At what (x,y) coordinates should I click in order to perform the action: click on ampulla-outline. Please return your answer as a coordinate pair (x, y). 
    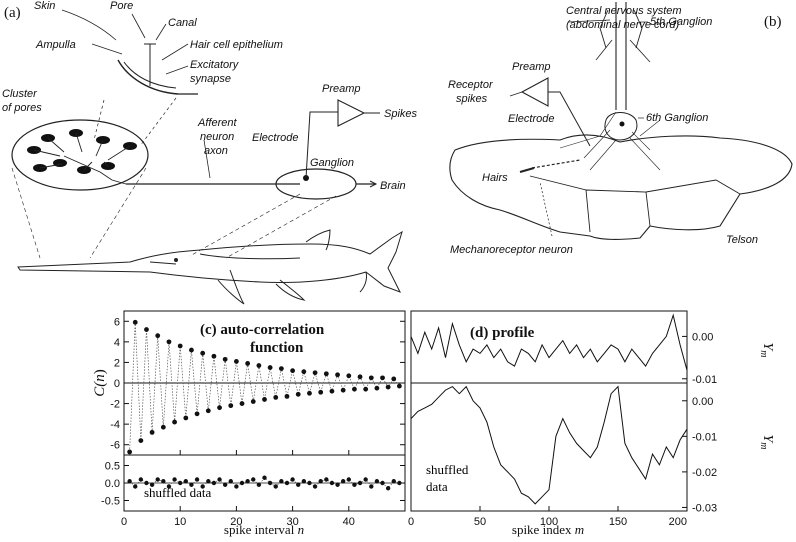
    Looking at the image, I should click on (148, 77).